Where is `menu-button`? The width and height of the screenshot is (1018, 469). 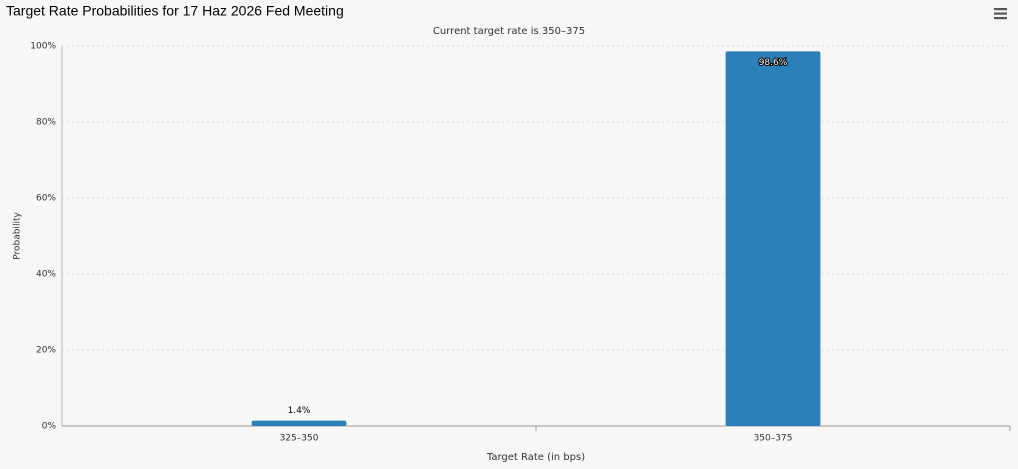
menu-button is located at coordinates (1000, 14).